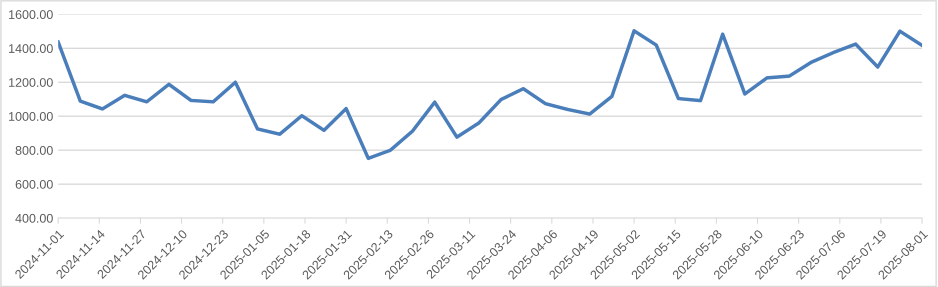  What do you see at coordinates (31, 116) in the screenshot?
I see `y-tick-label: 1000.00` at bounding box center [31, 116].